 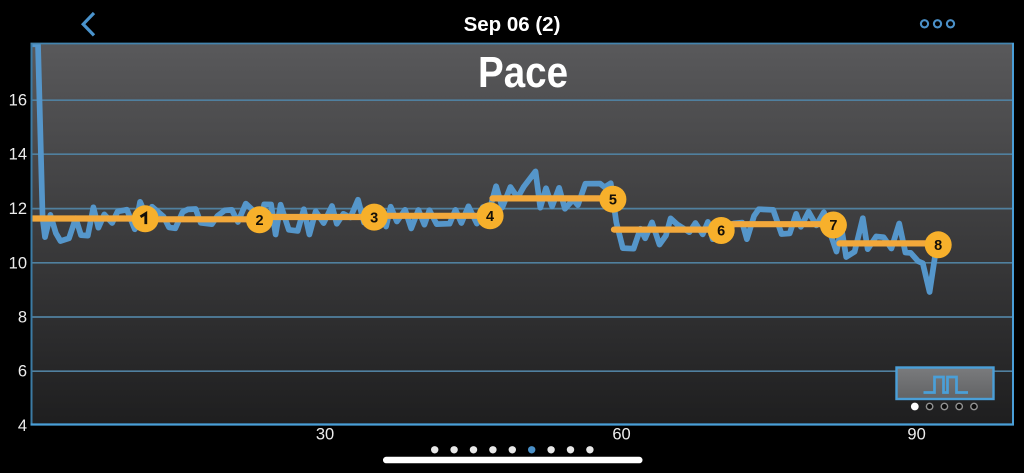 What do you see at coordinates (325, 435) in the screenshot?
I see `svg-text: 30` at bounding box center [325, 435].